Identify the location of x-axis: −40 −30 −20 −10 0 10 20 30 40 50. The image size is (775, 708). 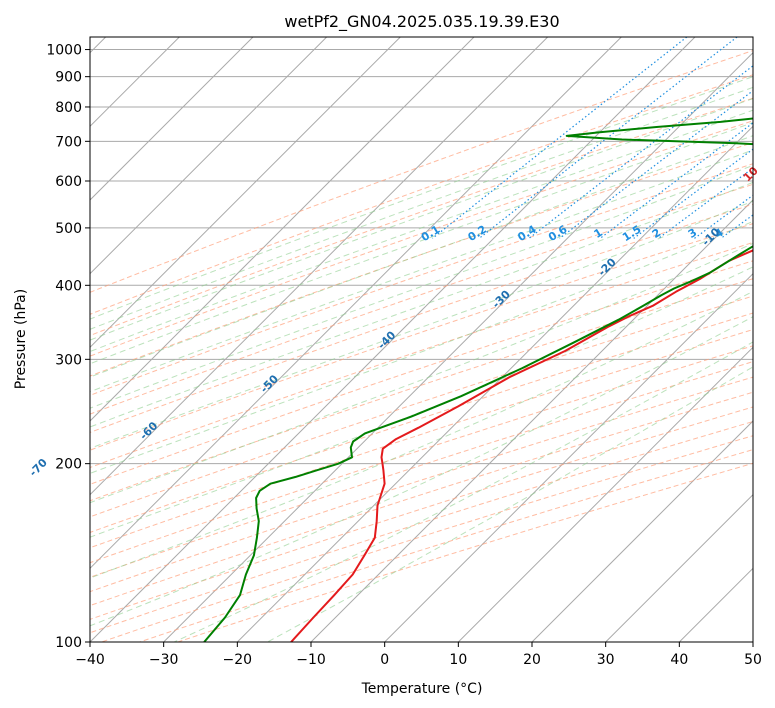
(418, 655).